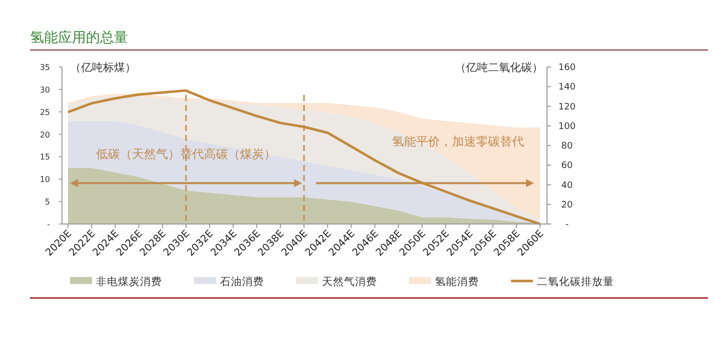  I want to click on y-tick-label: 25, so click(45, 112).